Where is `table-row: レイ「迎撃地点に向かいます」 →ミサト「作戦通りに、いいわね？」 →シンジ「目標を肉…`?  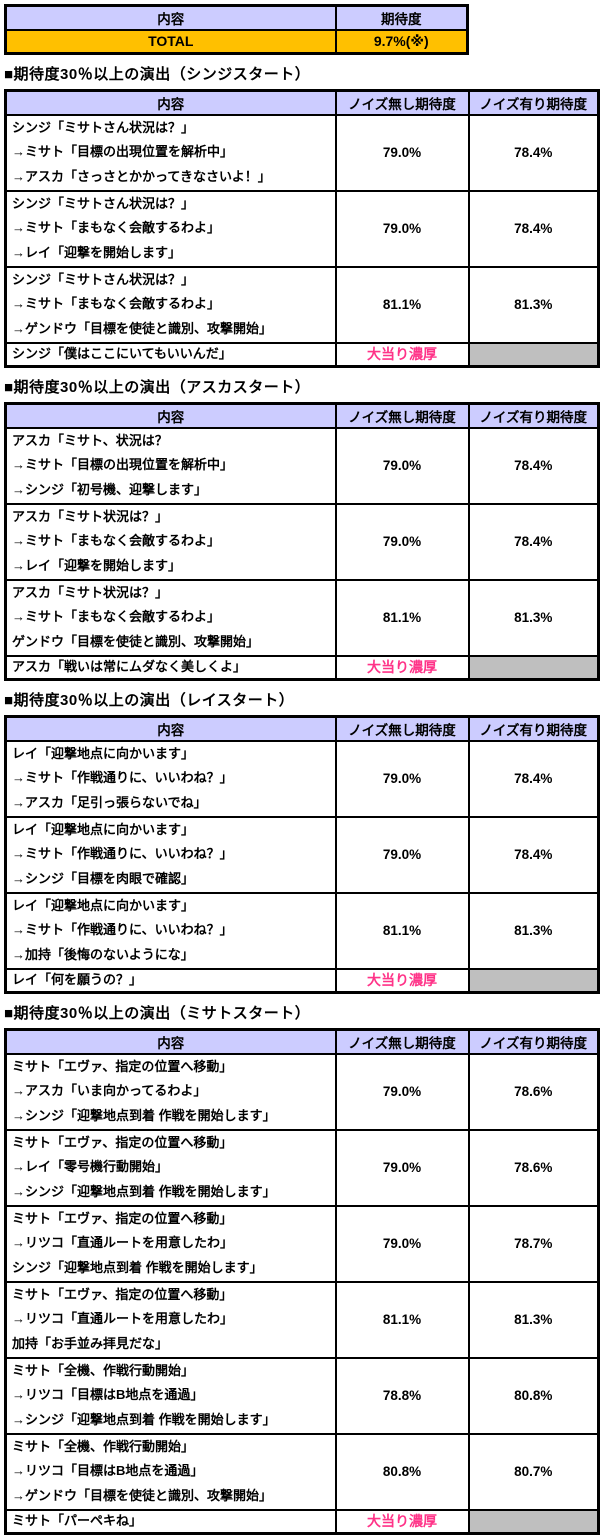
table-row: レイ「迎撃地点に向かいます」 →ミサト「作戦通りに、いいわね？」 →シンジ「目標を肉… is located at coordinates (302, 854).